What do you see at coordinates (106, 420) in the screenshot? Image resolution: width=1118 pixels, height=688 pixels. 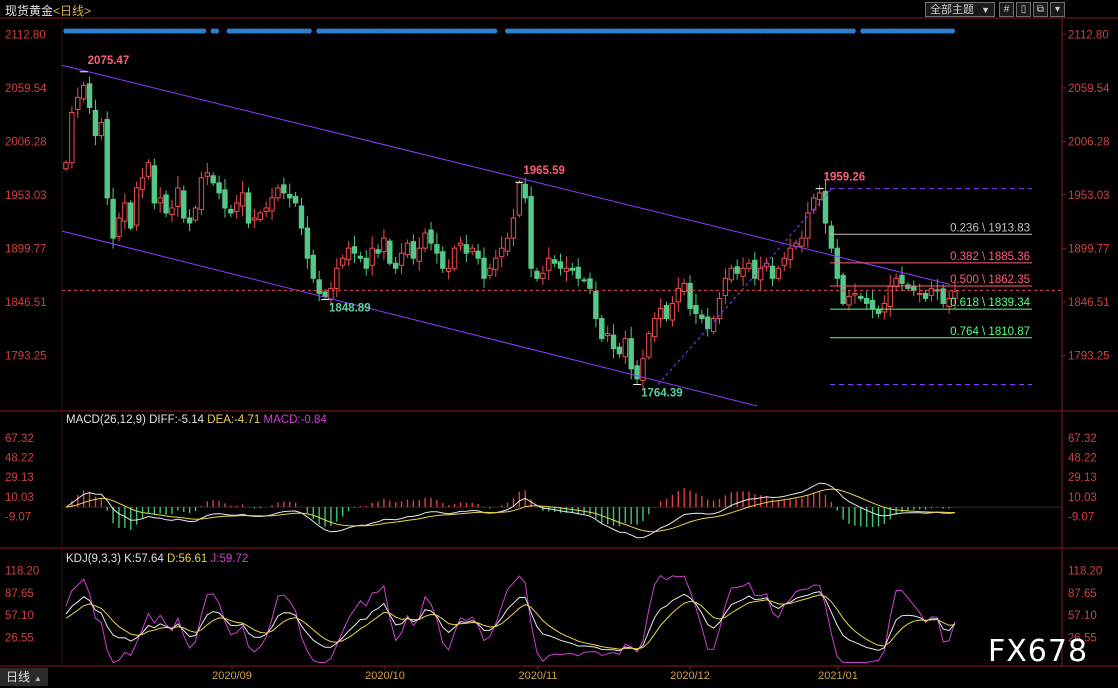 I see `macd-title: MACD(26,12,9)` at bounding box center [106, 420].